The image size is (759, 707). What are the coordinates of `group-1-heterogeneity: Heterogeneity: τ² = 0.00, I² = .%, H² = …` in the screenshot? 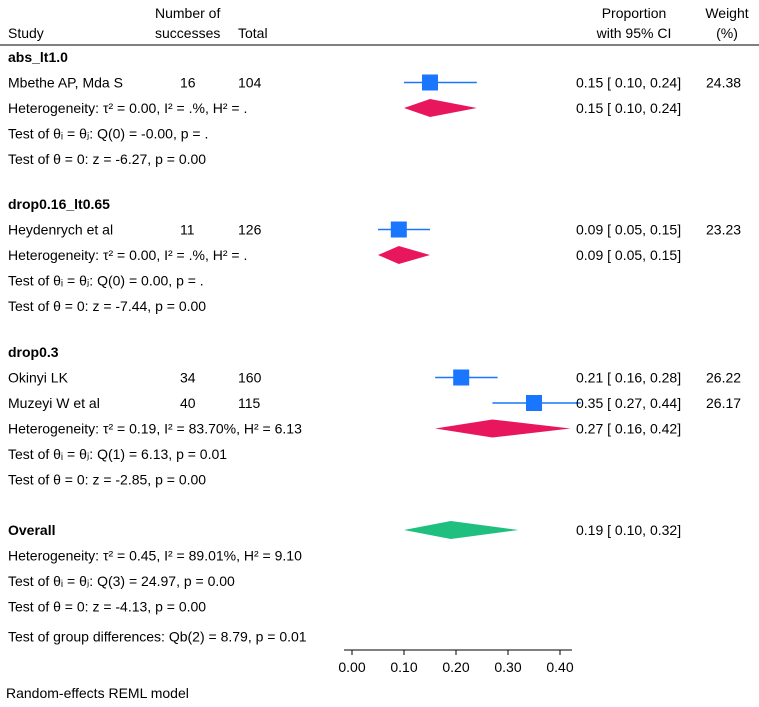 It's located at (127, 255).